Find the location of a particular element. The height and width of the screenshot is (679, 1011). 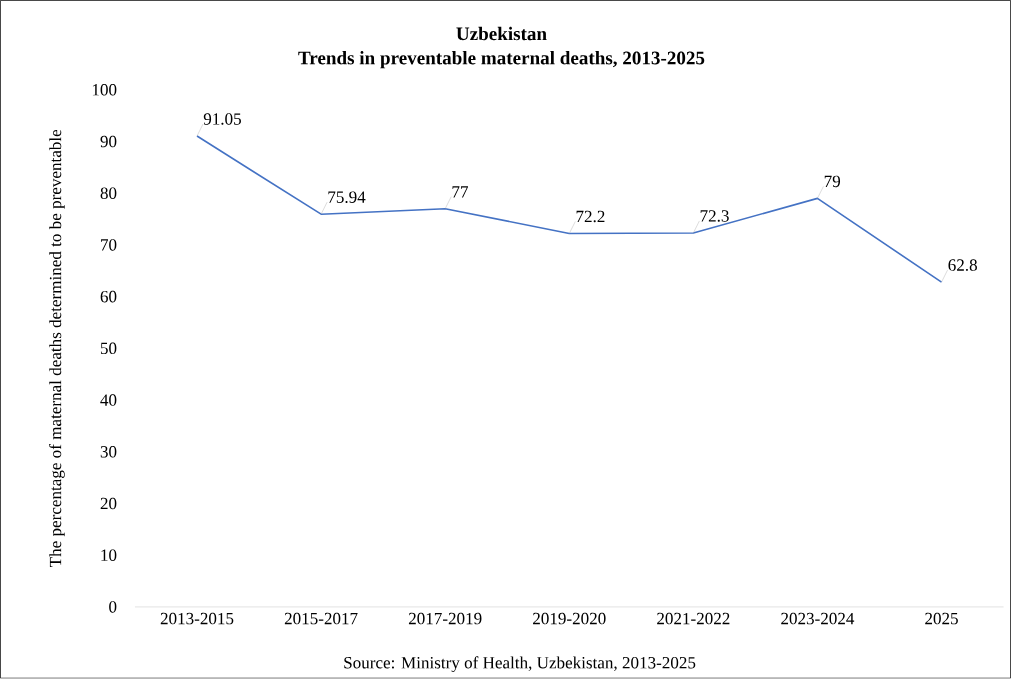

data-label: 91.05 is located at coordinates (222, 119).